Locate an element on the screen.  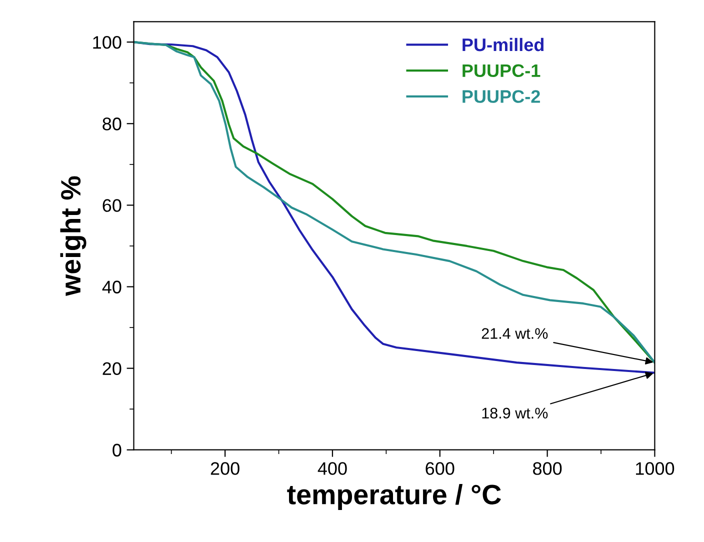
x-tick-label: 400 is located at coordinates (332, 468).